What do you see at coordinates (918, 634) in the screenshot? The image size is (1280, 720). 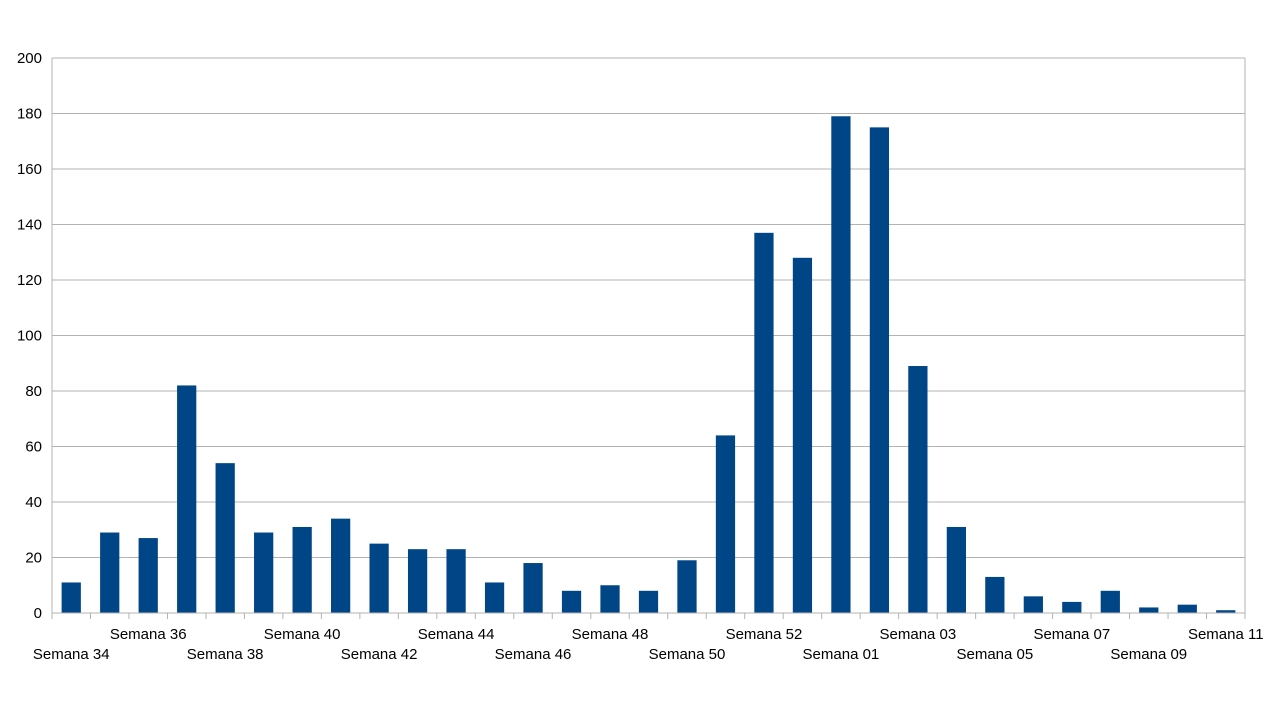 I see `x-tick-label: Semana 03` at bounding box center [918, 634].